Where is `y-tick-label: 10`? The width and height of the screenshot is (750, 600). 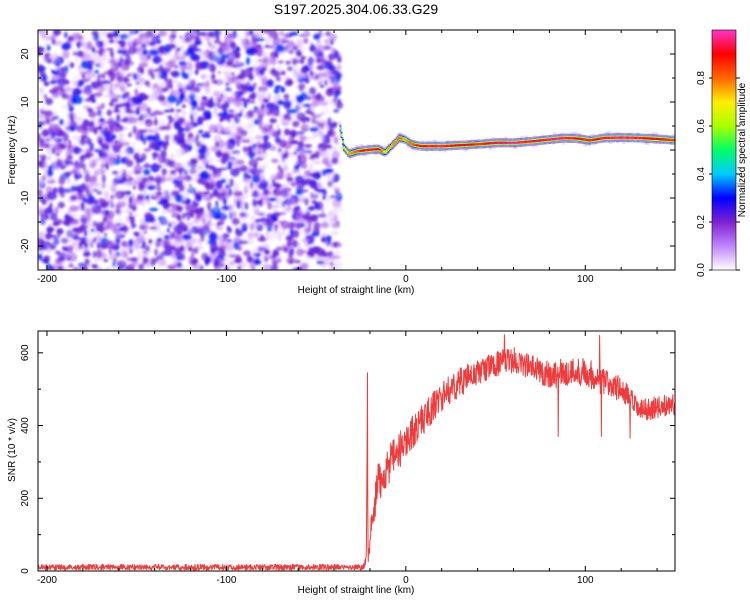 y-tick-label: 10 is located at coordinates (25, 102).